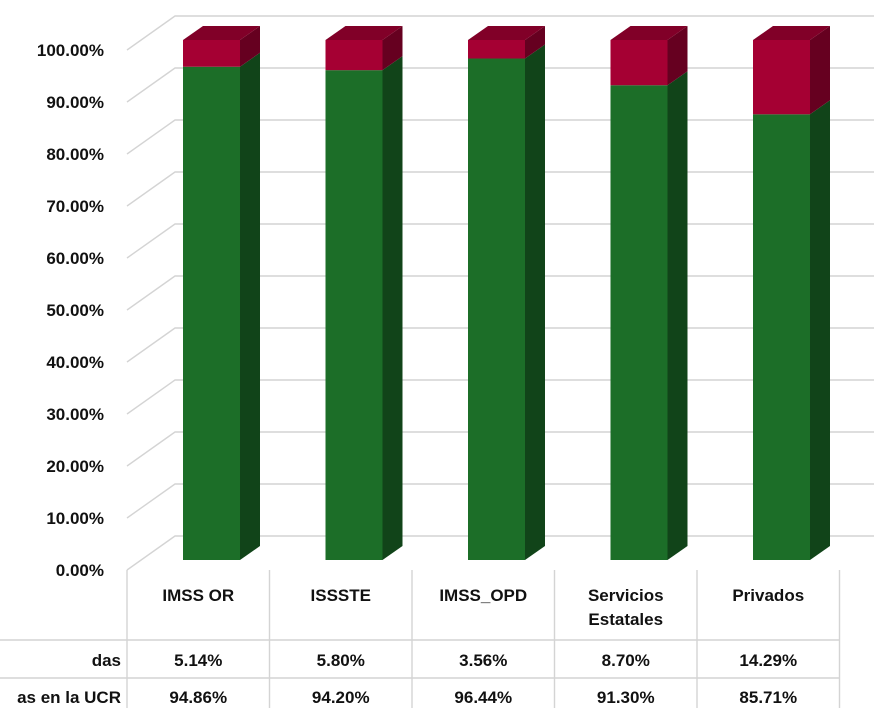 The height and width of the screenshot is (708, 874). Describe the element at coordinates (198, 595) in the screenshot. I see `category-label: IMSS OR` at that location.